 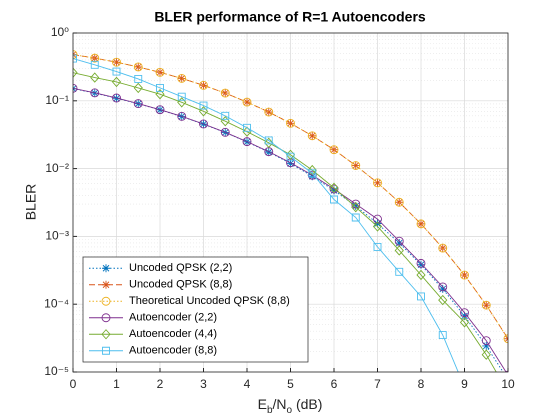 I want to click on legend-label: Autoencoder (4,4), so click(x=173, y=334).